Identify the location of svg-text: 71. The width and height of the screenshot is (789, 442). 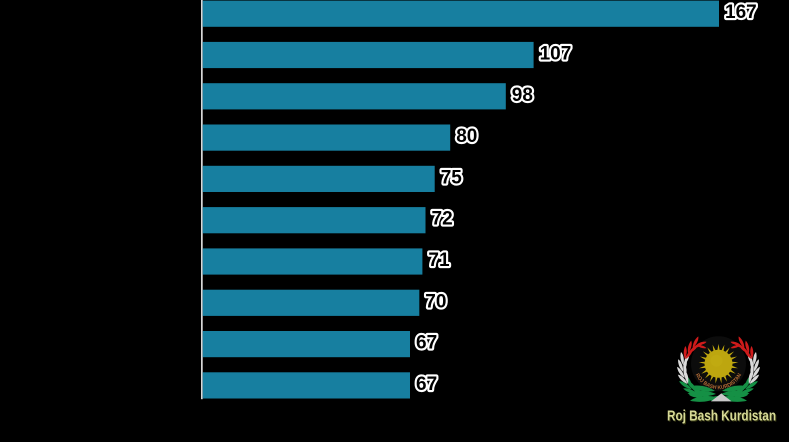
(439, 260).